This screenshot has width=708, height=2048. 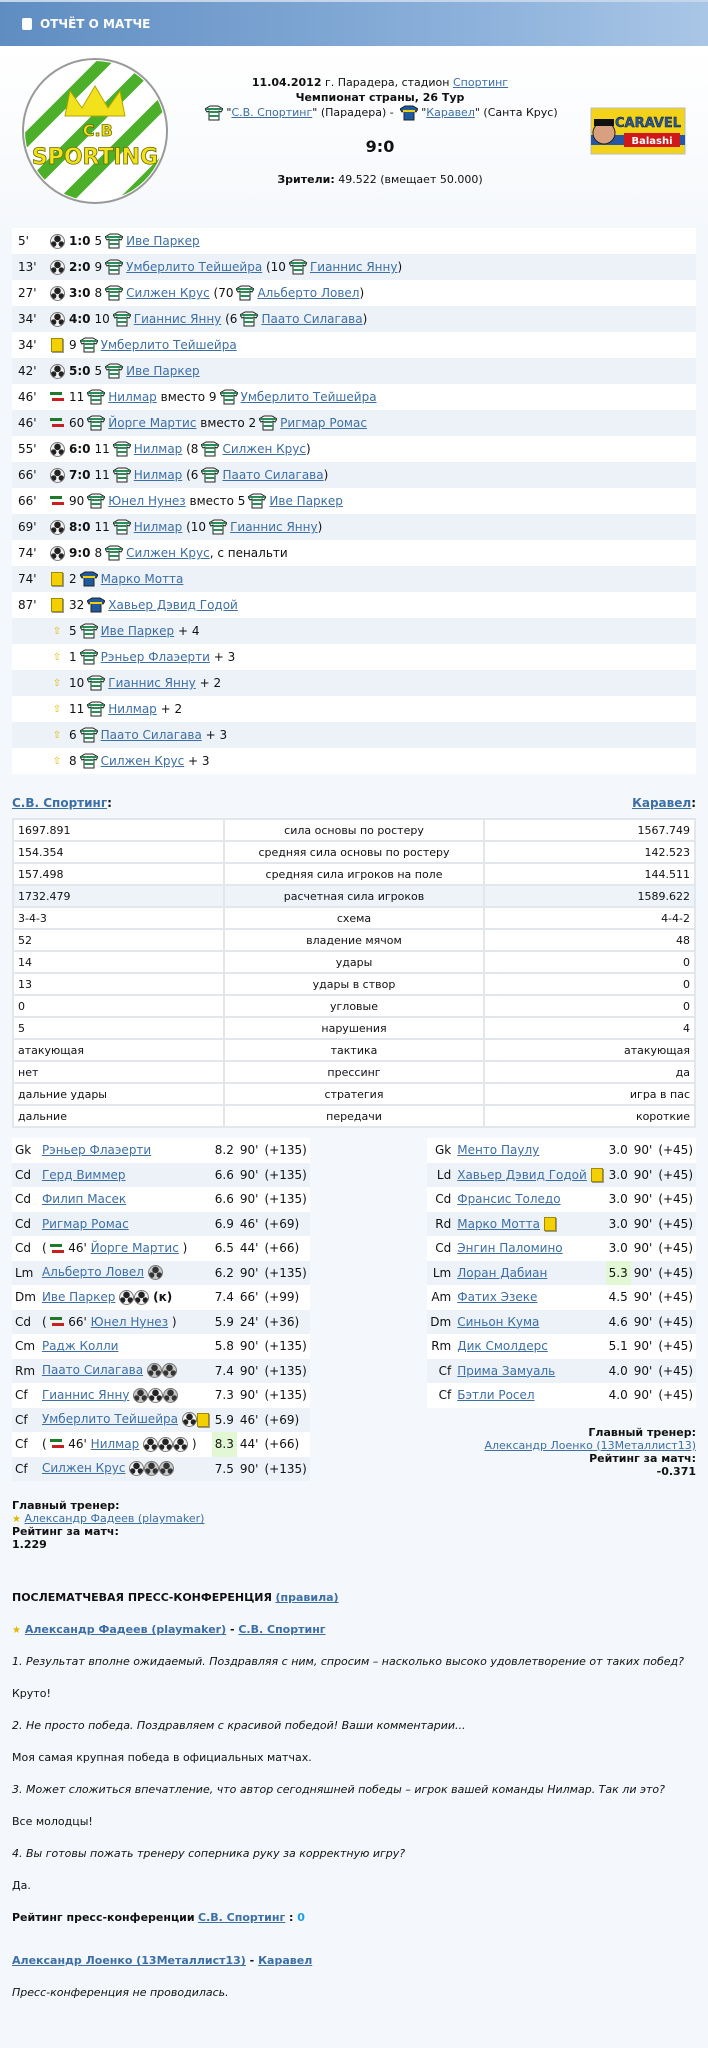 I want to click on away-team-link: Каравел, so click(x=450, y=112).